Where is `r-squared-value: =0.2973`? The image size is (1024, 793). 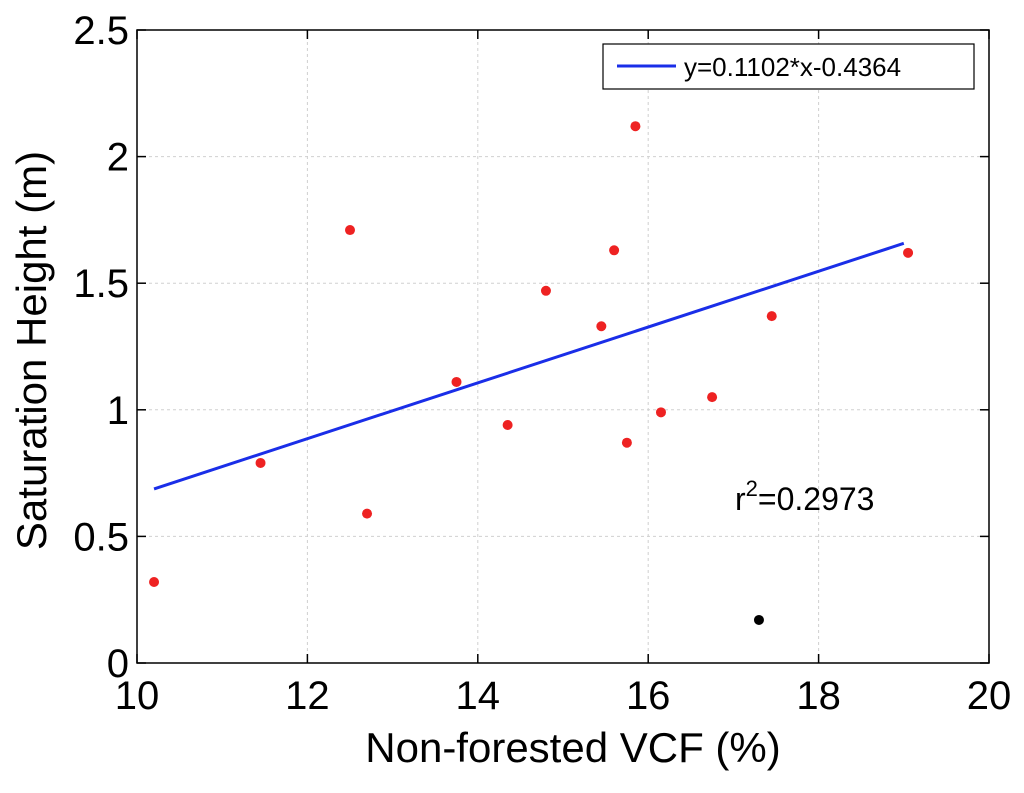
r-squared-value: =0.2973 is located at coordinates (816, 499).